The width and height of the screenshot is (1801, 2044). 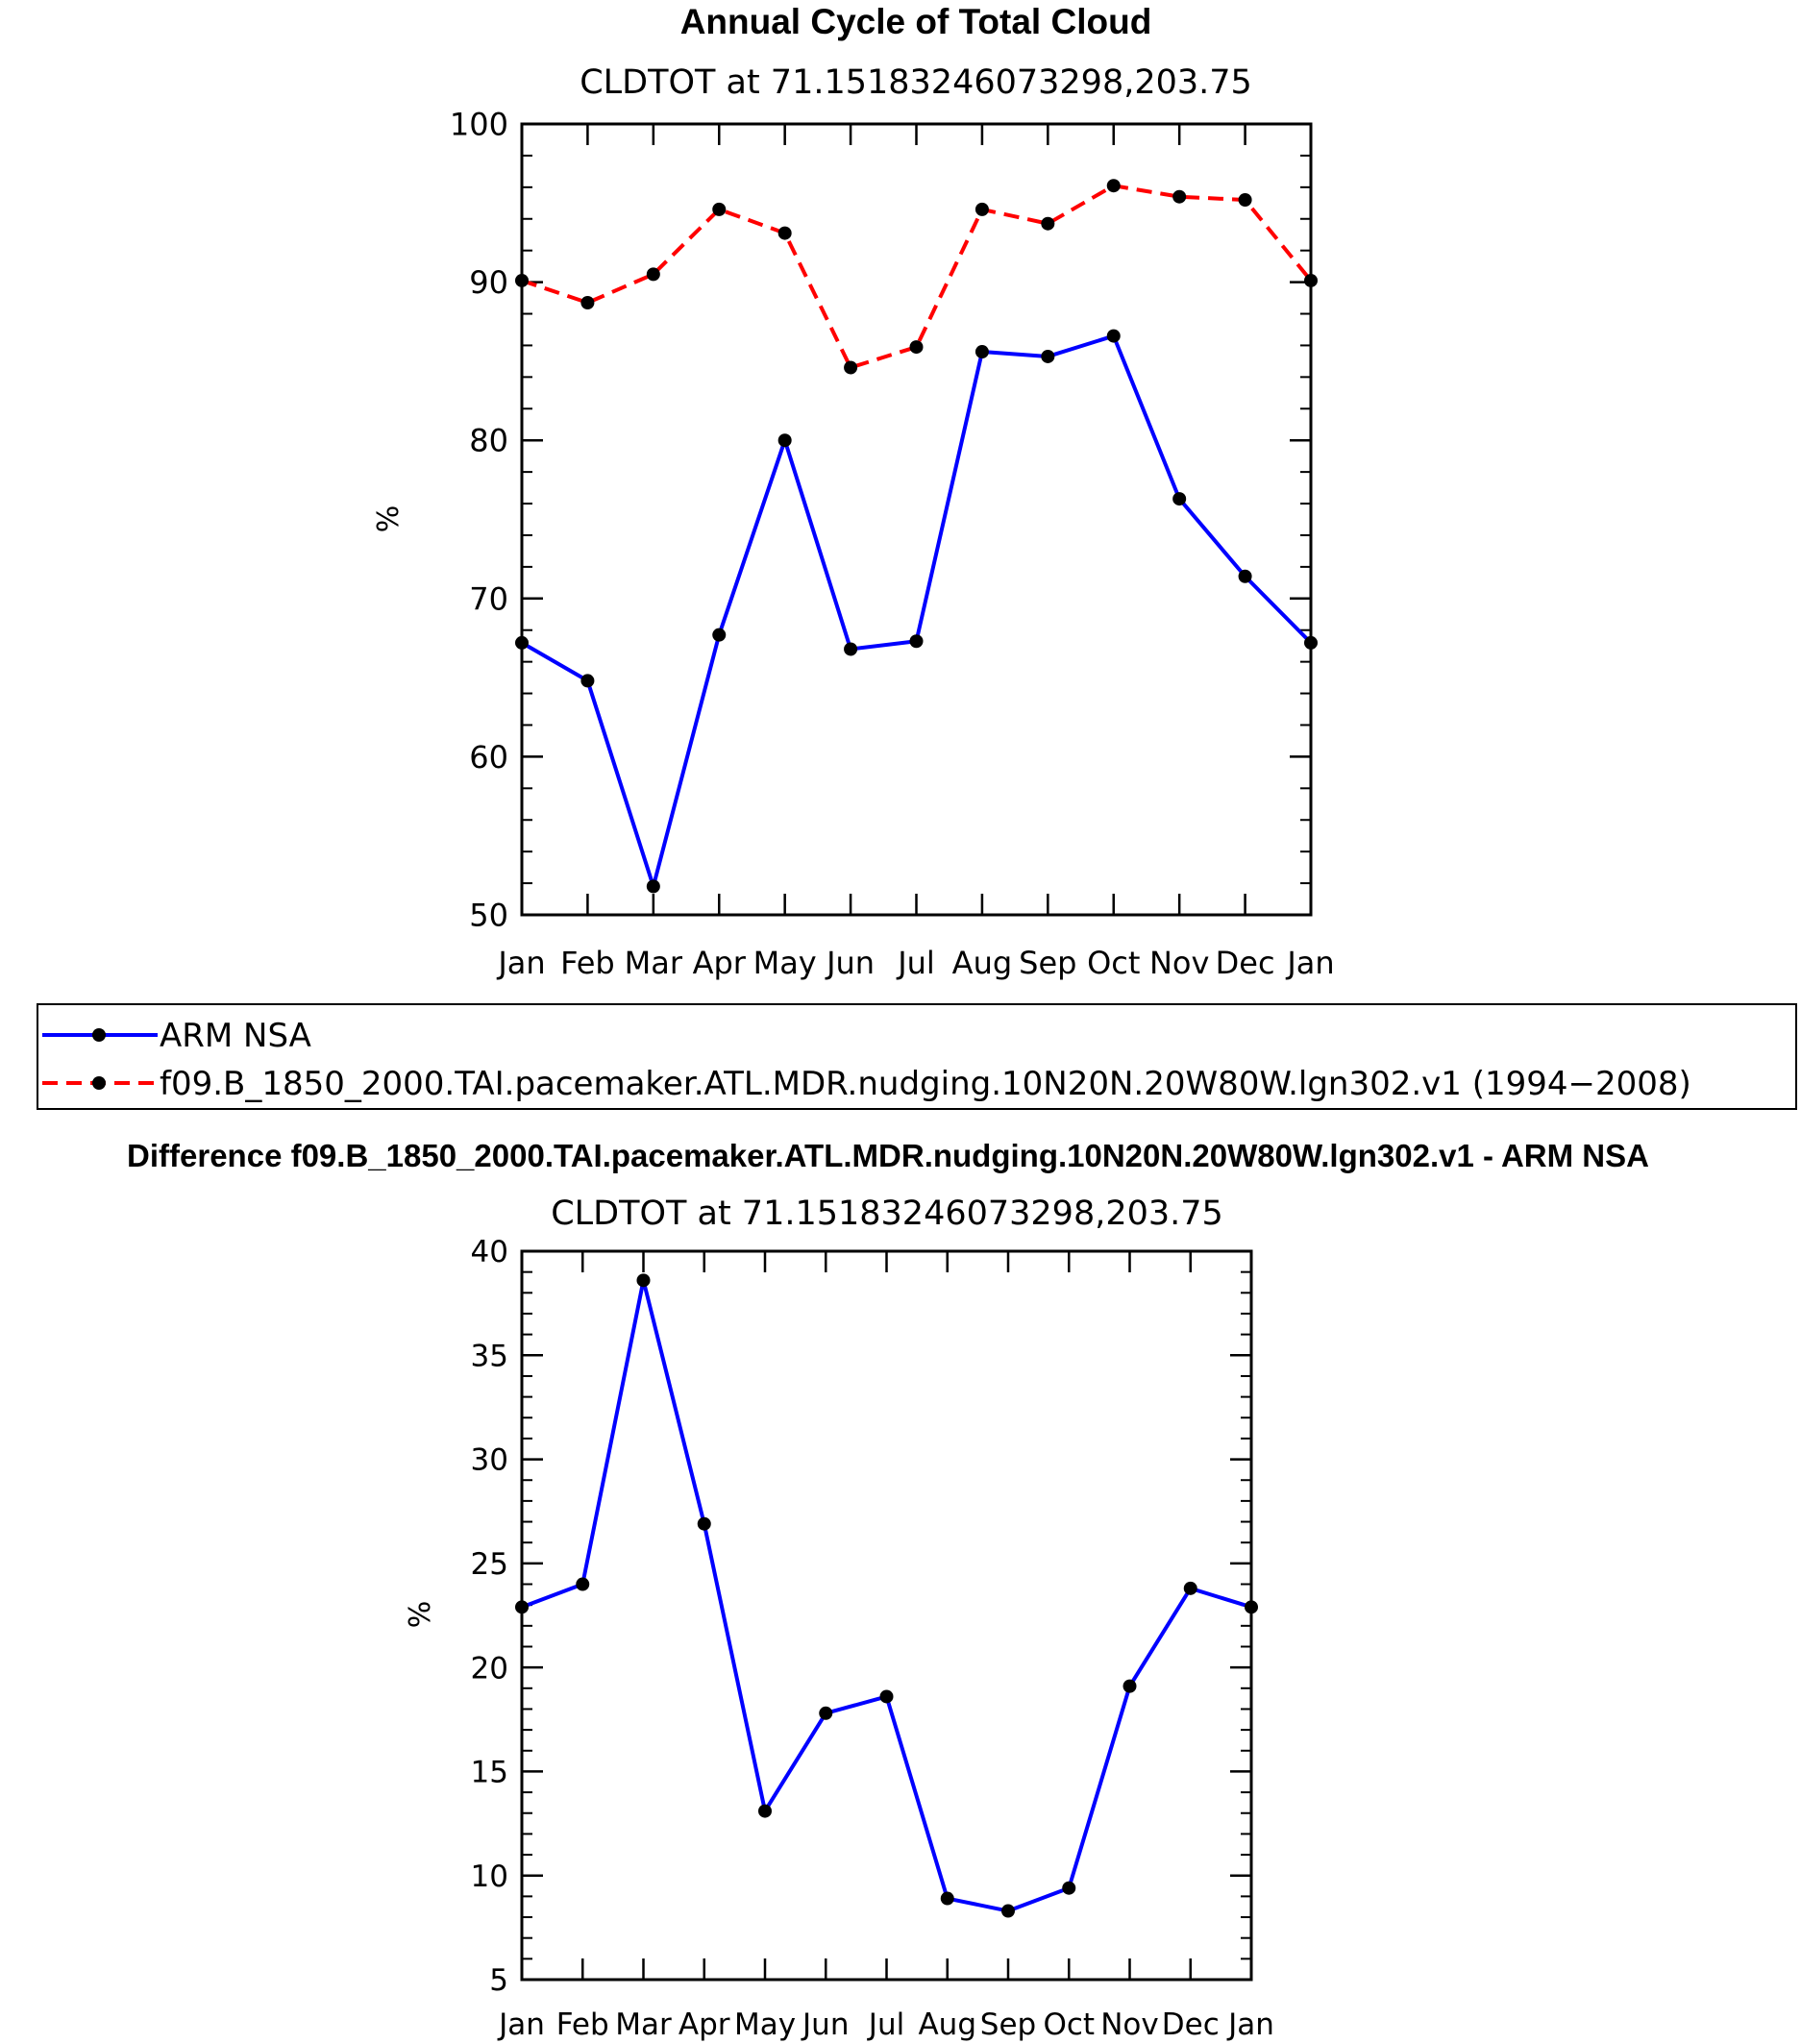 I want to click on chart-2-frame, so click(x=886, y=1615).